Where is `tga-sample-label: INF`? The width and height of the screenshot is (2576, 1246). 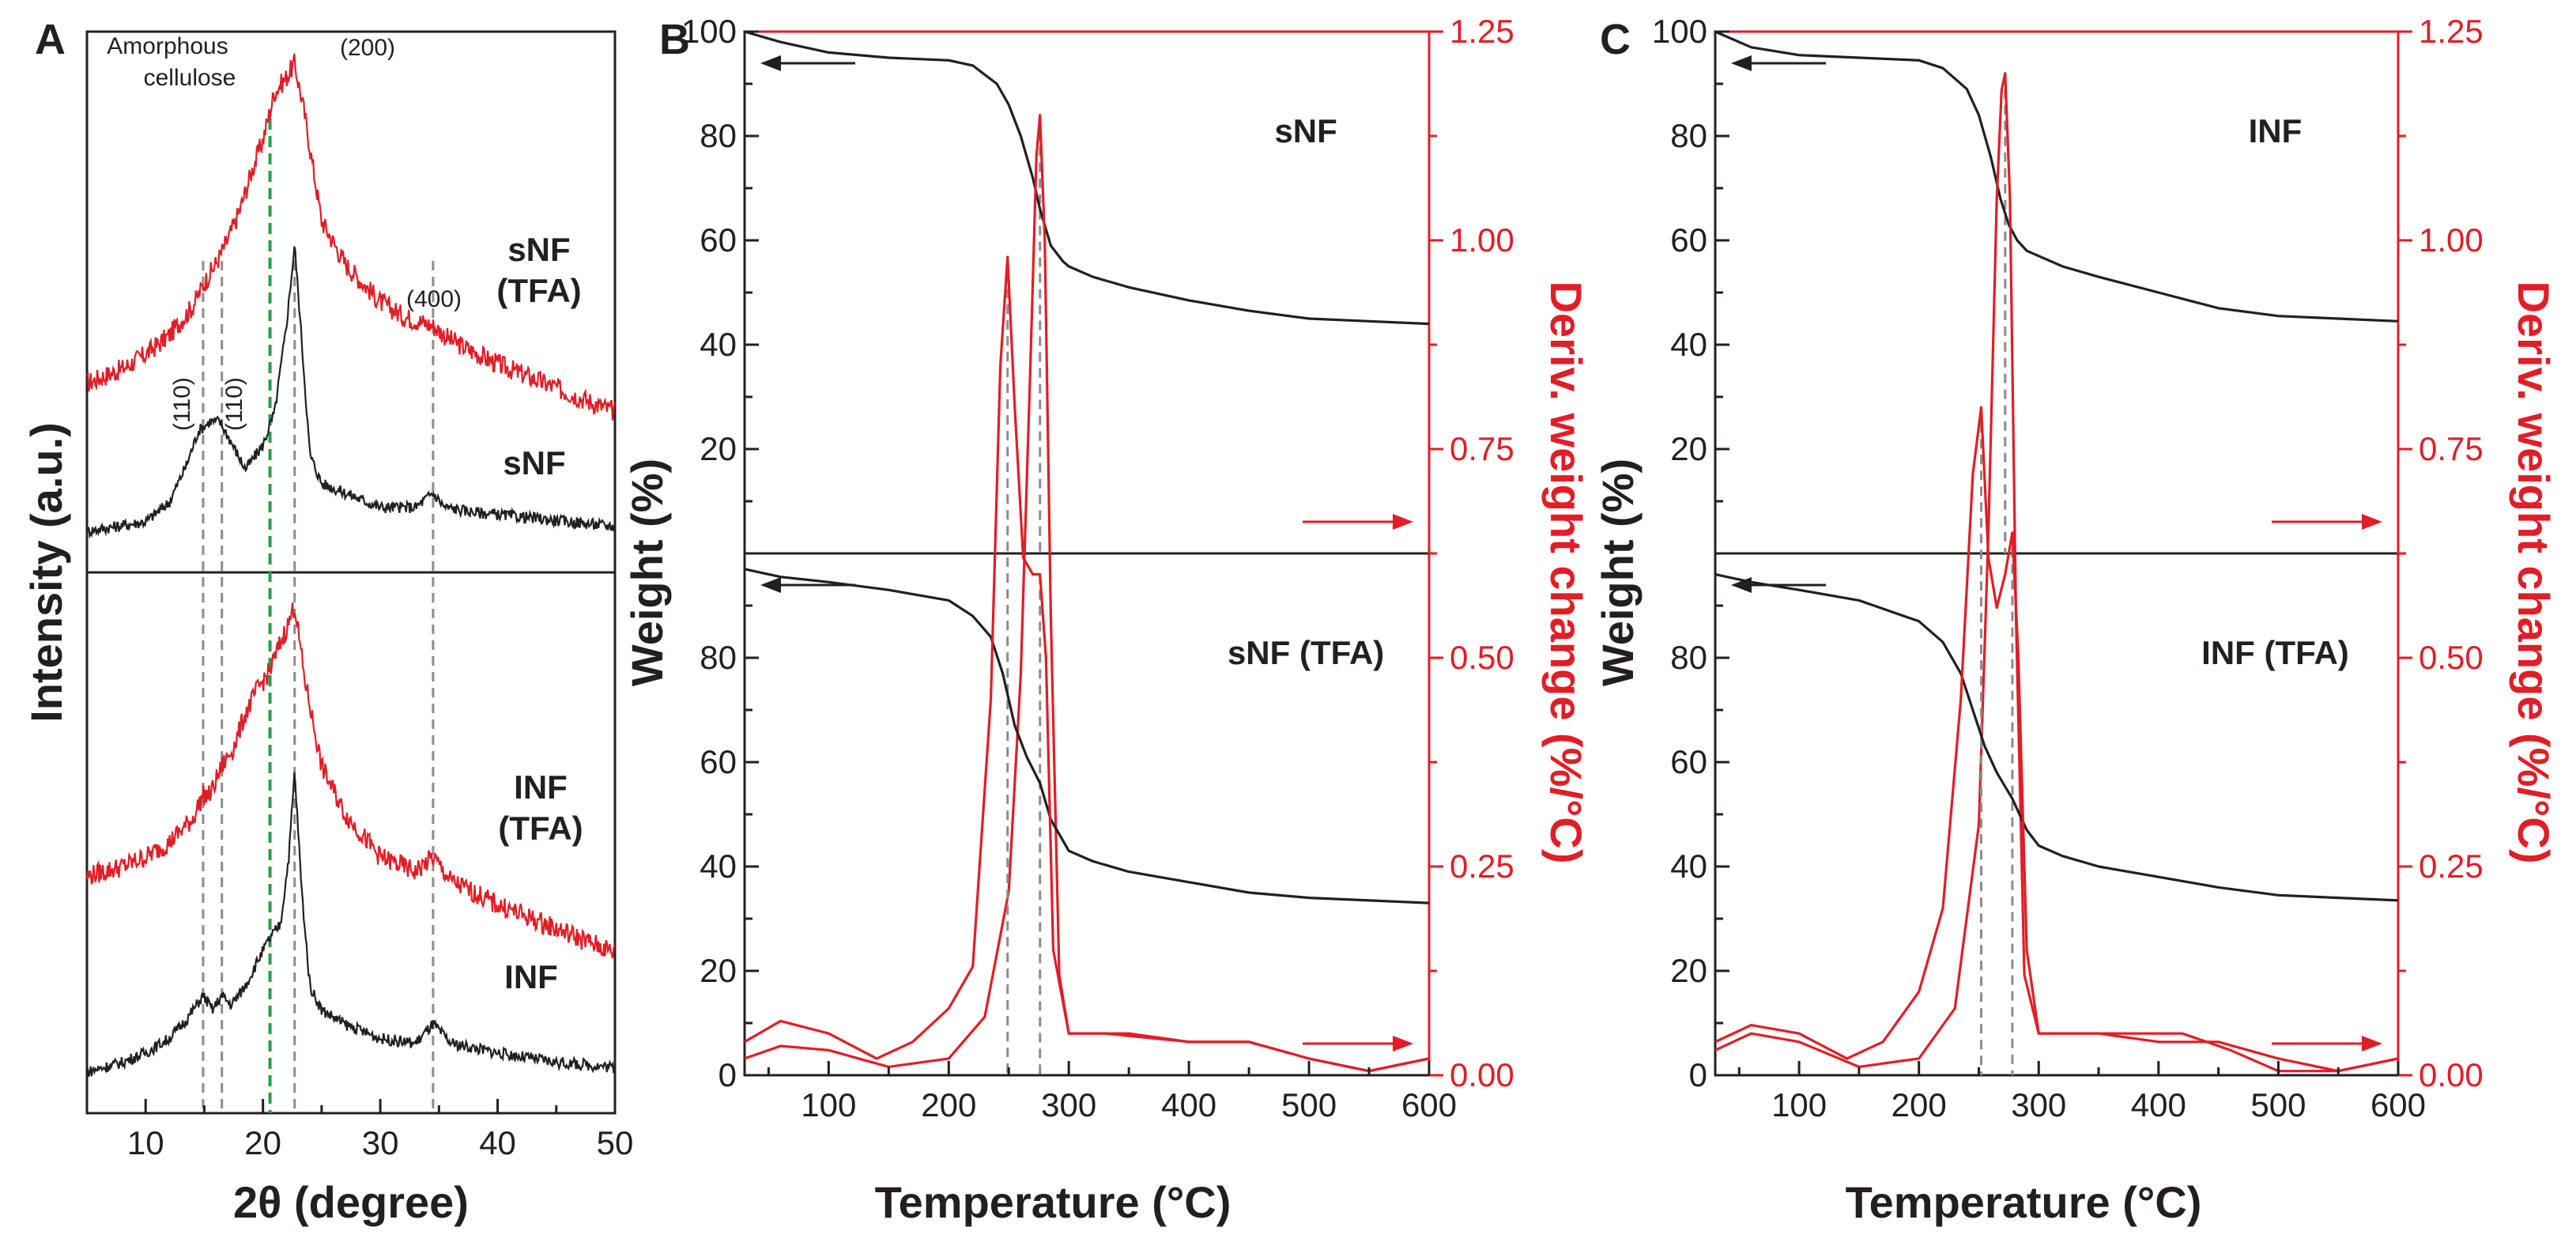 tga-sample-label: INF is located at coordinates (2276, 130).